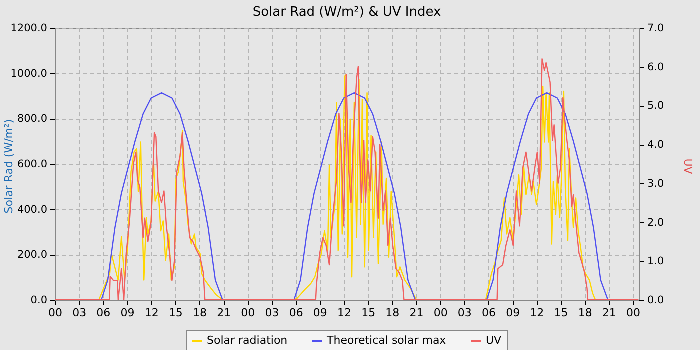  What do you see at coordinates (656, 145) in the screenshot?
I see `y2-tick-label: 4.0` at bounding box center [656, 145].